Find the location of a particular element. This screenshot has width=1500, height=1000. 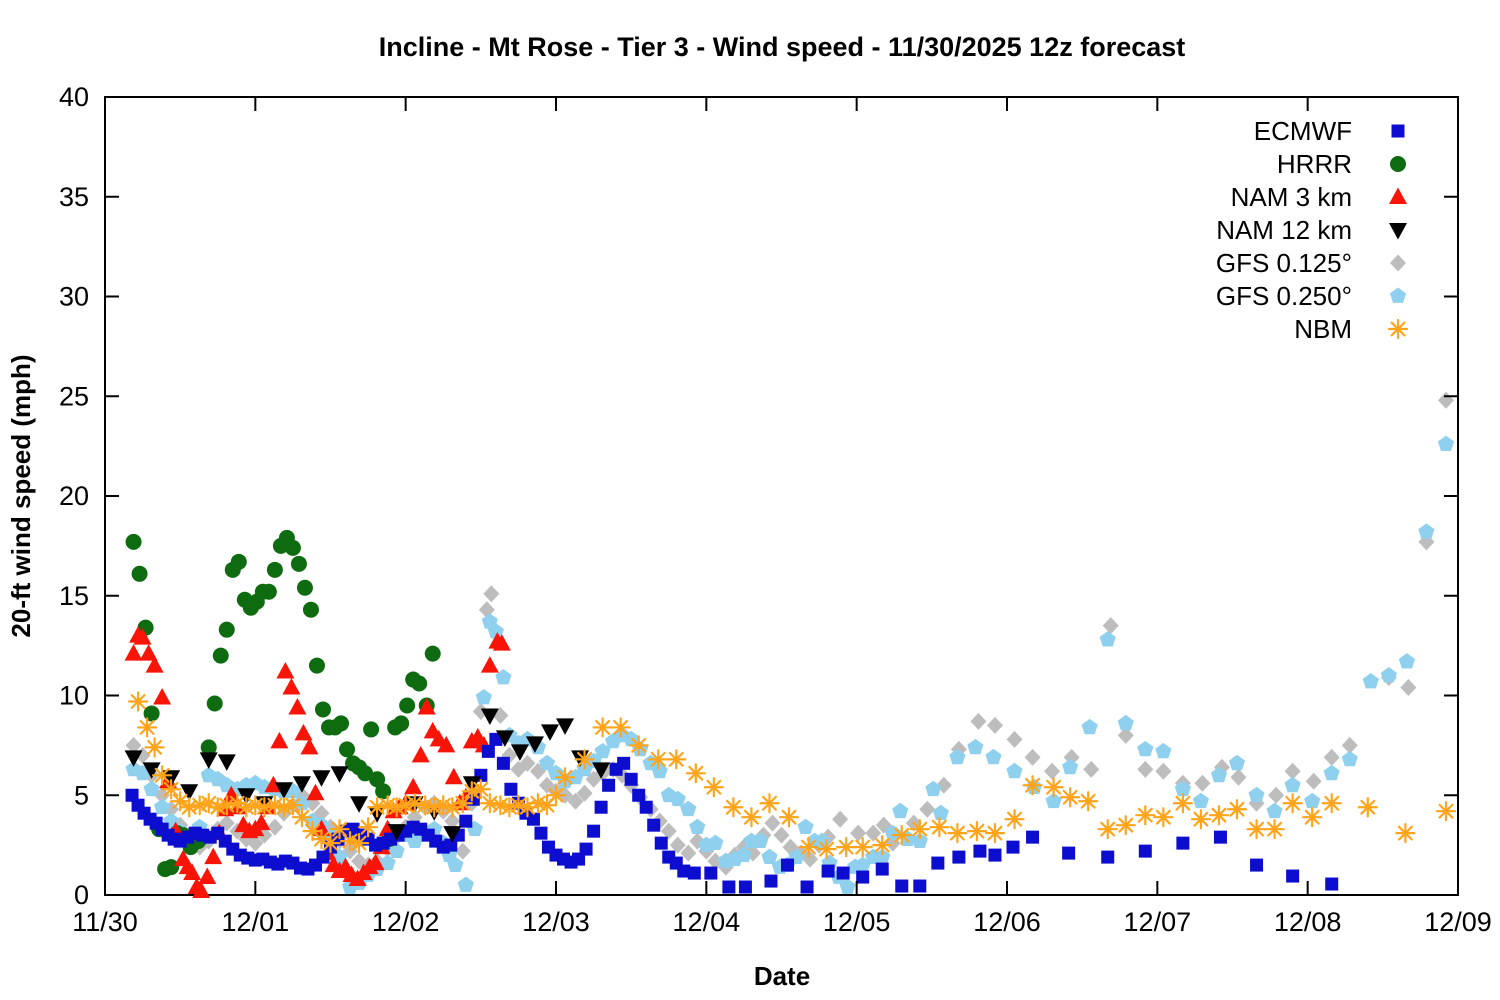

legend-label: HRRR is located at coordinates (1314, 164).